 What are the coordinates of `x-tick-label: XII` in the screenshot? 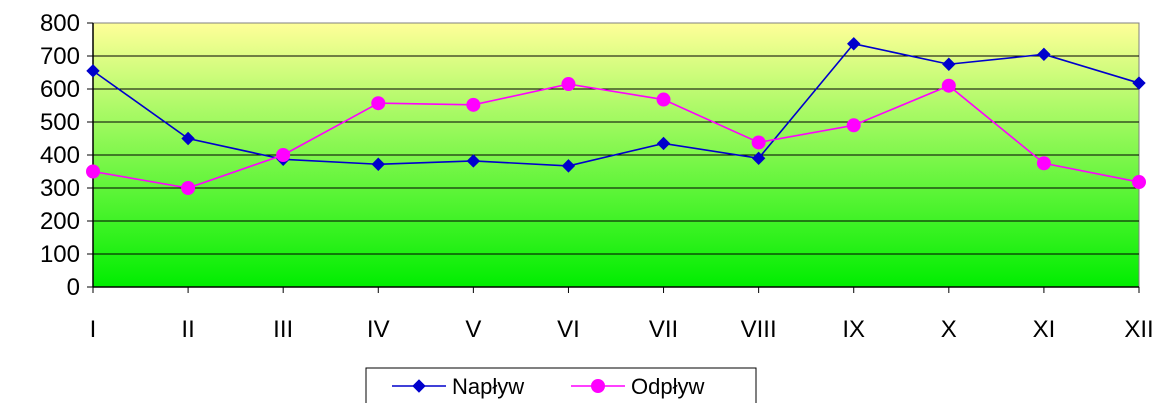 It's located at (1138, 329).